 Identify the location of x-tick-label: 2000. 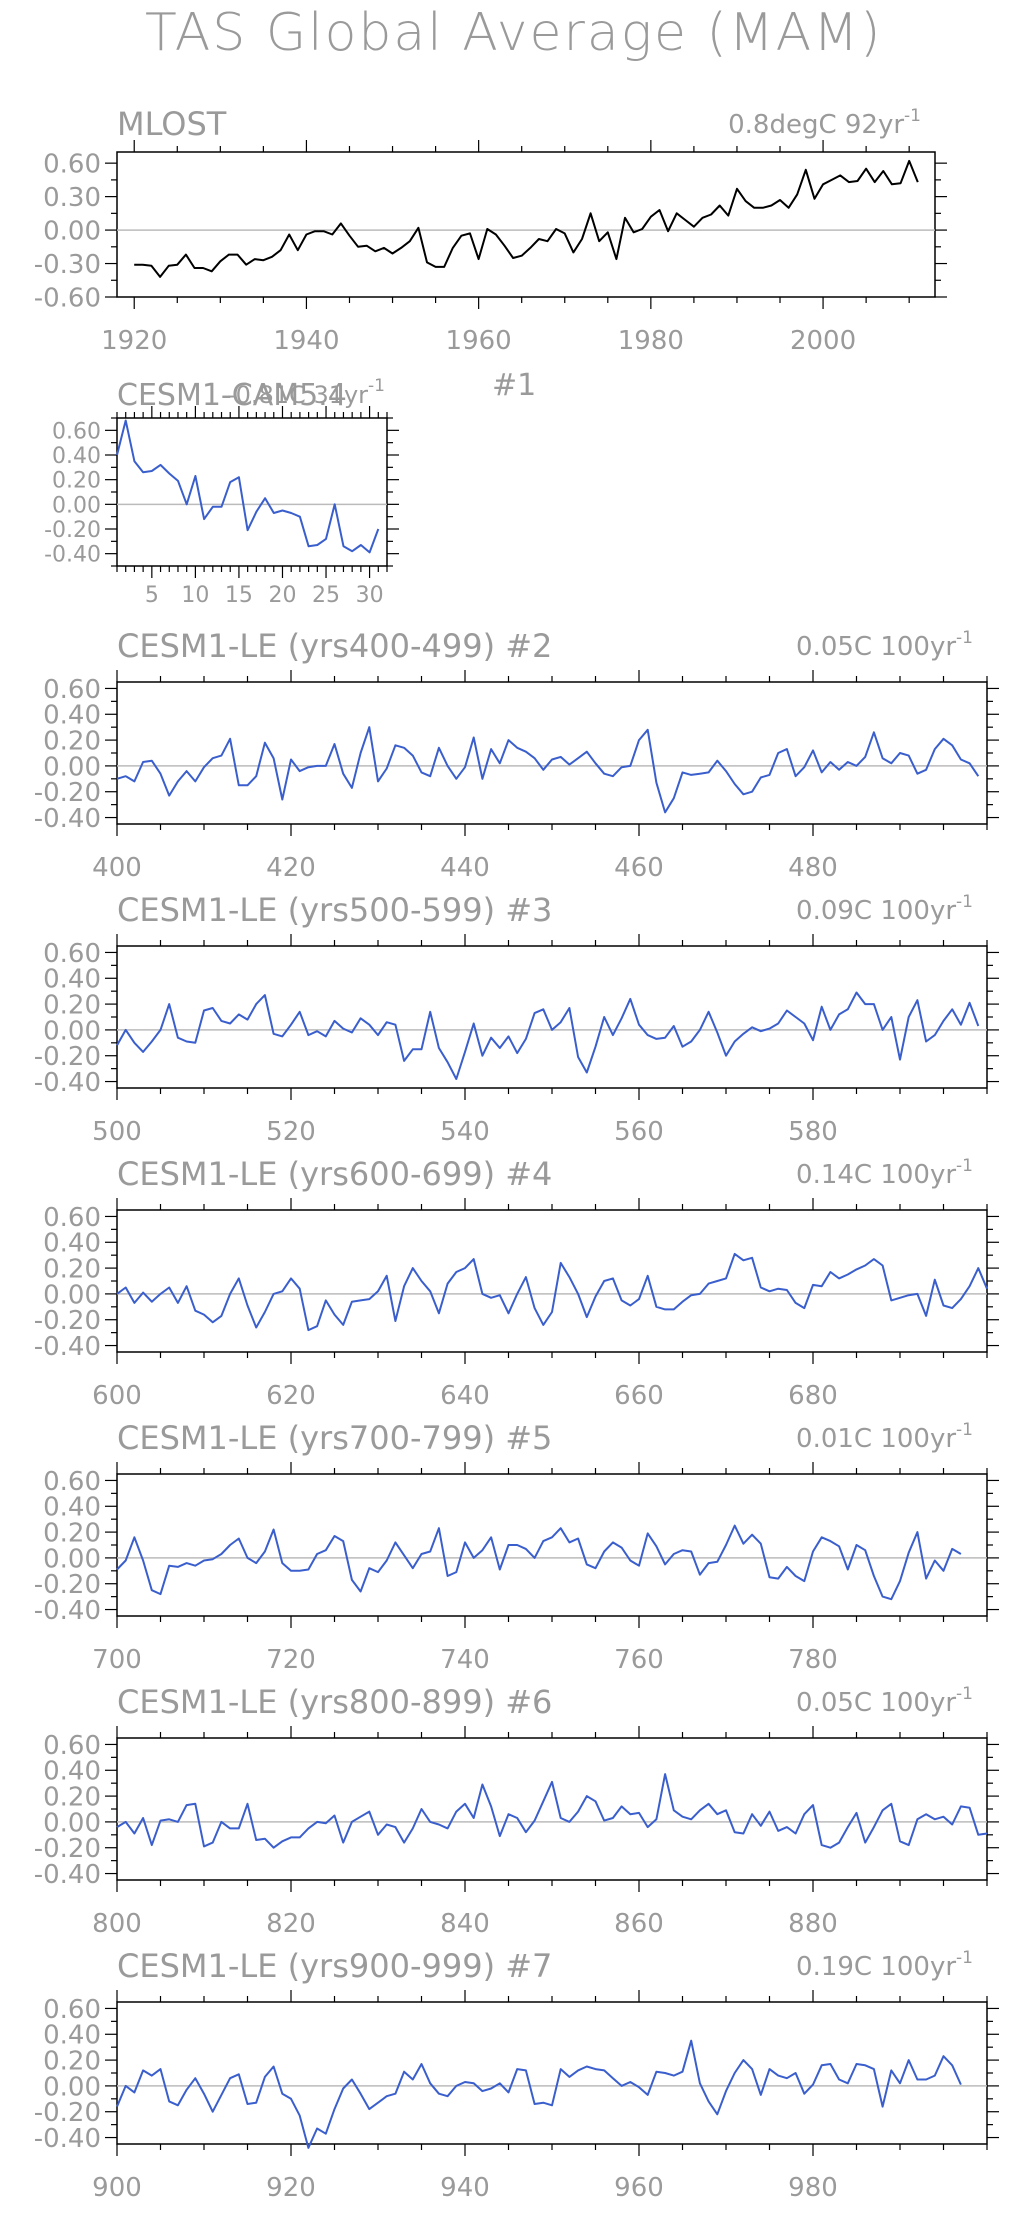
(823, 341).